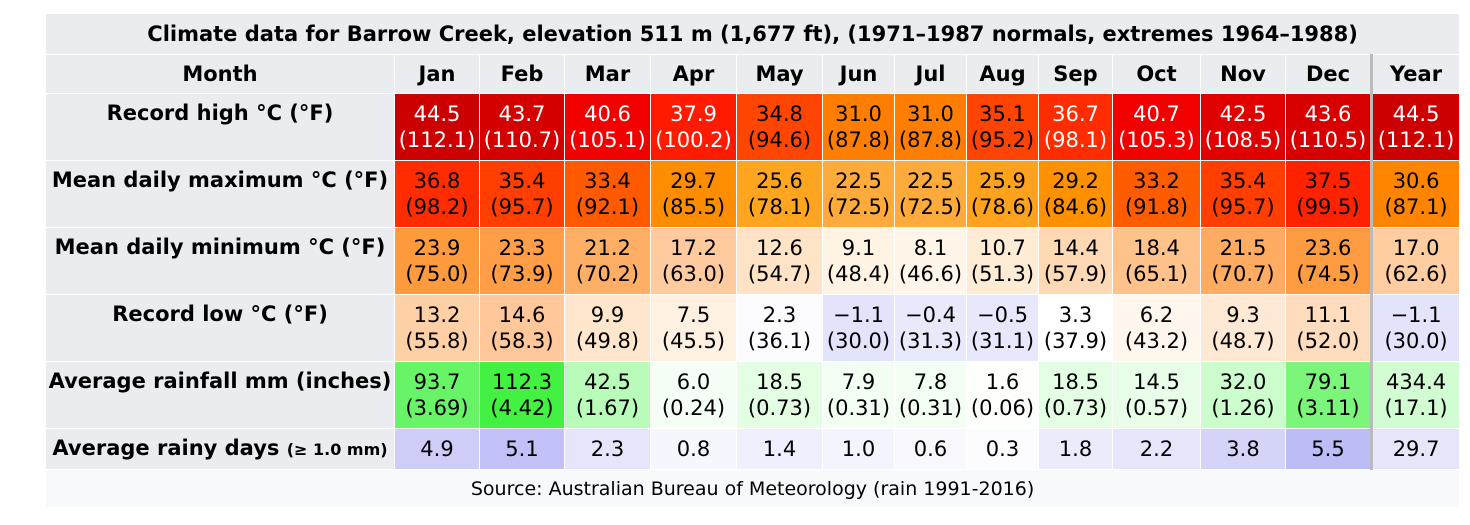 The width and height of the screenshot is (1470, 525). I want to click on celsius-value: 79.1, so click(1328, 382).